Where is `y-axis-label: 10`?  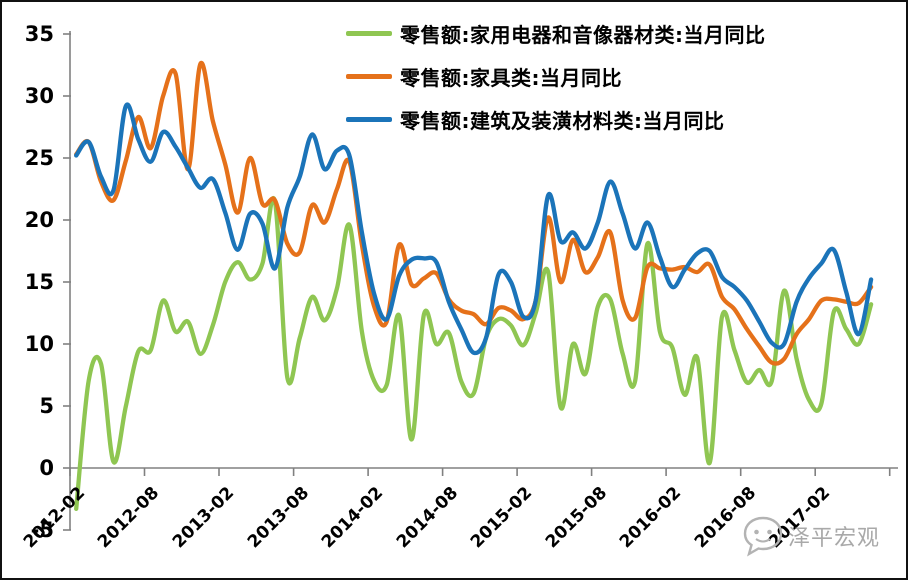 y-axis-label: 10 is located at coordinates (39, 344).